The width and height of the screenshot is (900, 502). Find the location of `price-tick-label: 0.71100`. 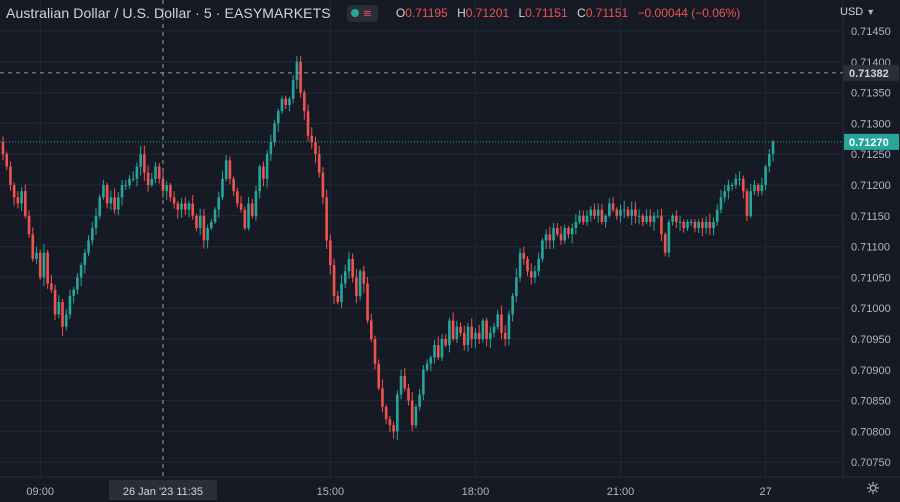

price-tick-label: 0.71100 is located at coordinates (870, 248).